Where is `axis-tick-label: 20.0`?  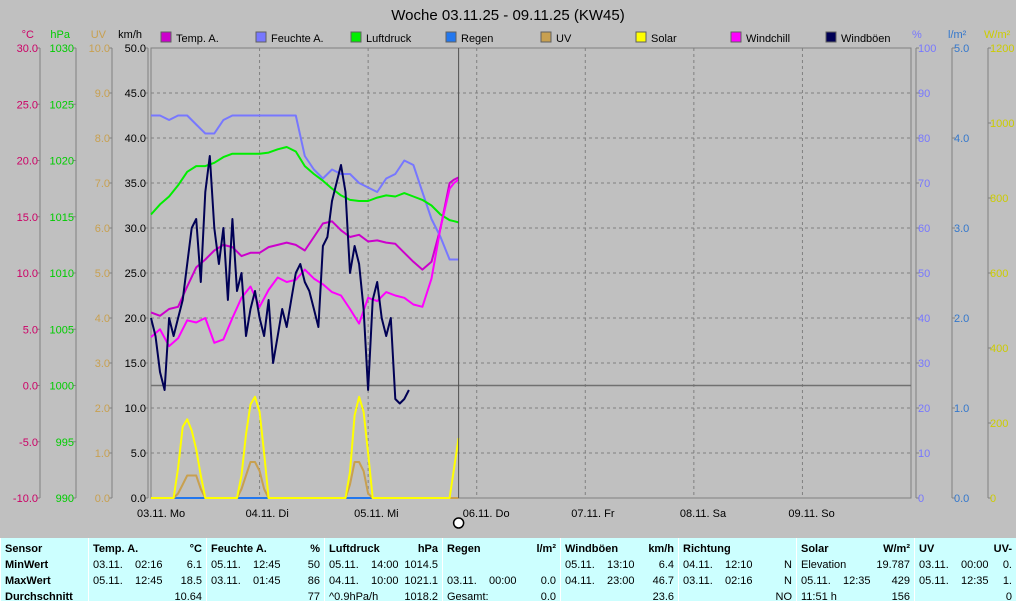
axis-tick-label: 20.0 is located at coordinates (135, 319).